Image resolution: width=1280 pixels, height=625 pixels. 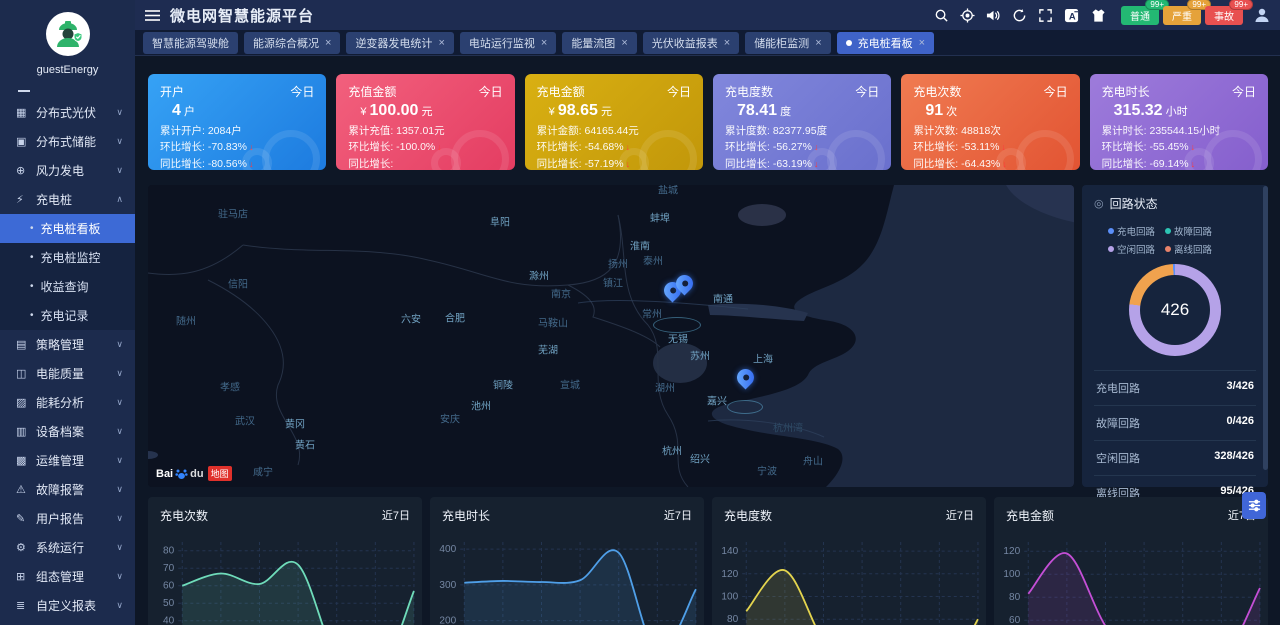 I want to click on alarm-badge: 事故 99+, so click(x=1229, y=12).